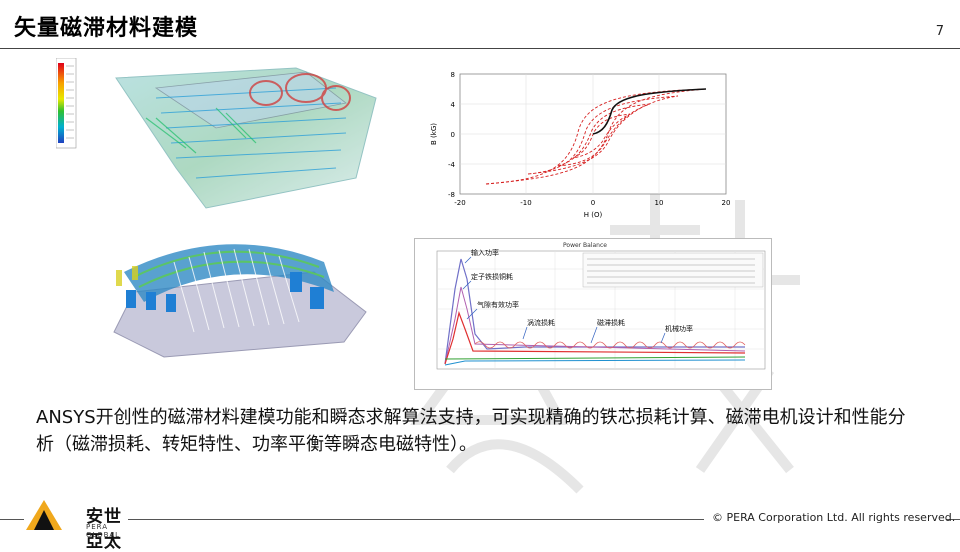 This screenshot has width=960, height=552. What do you see at coordinates (498, 304) in the screenshot?
I see `label-airgap-power: 气隙有效功率` at bounding box center [498, 304].